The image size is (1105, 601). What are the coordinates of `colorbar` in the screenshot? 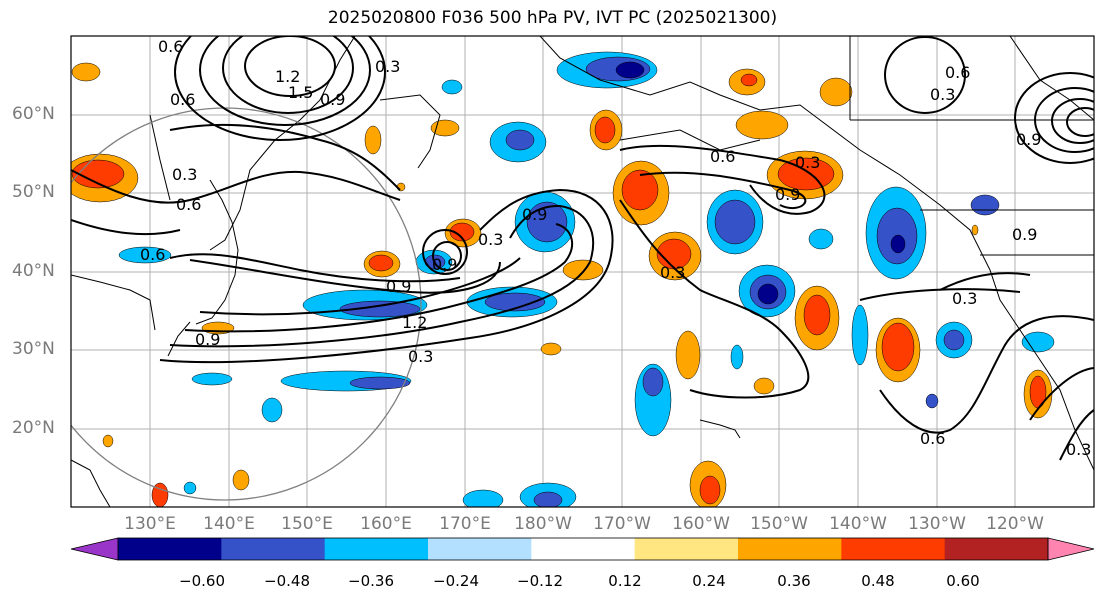 It's located at (582, 549).